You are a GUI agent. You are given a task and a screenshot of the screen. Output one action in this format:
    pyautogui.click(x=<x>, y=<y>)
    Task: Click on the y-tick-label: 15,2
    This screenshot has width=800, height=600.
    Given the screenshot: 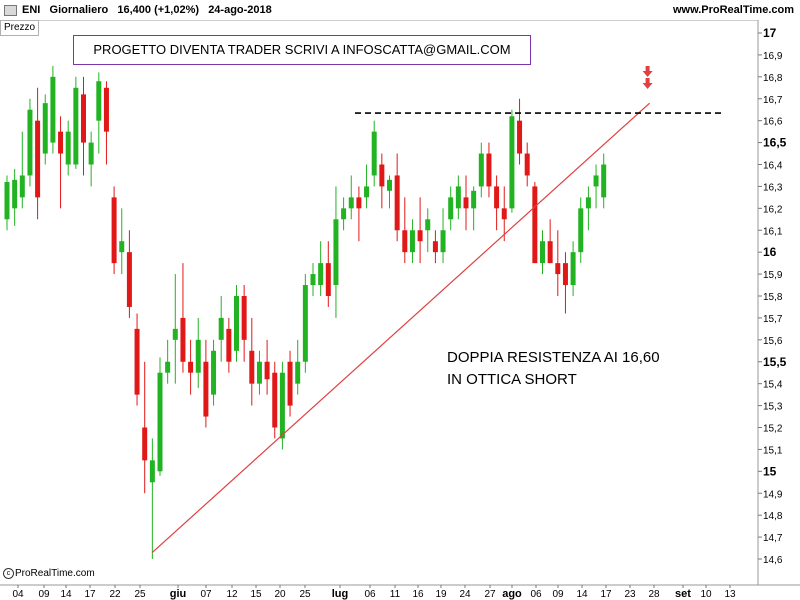 What is the action you would take?
    pyautogui.click(x=773, y=429)
    